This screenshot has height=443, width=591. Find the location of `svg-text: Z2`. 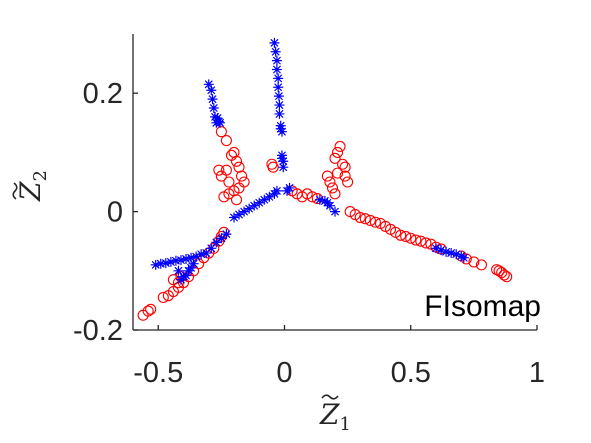

svg-text: Z2 is located at coordinates (32, 186).